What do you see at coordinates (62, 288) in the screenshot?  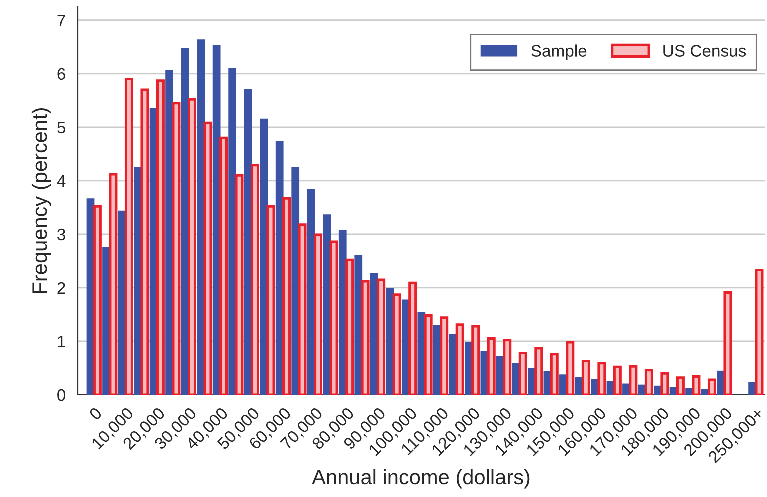 I see `y-tick-label: 2` at bounding box center [62, 288].